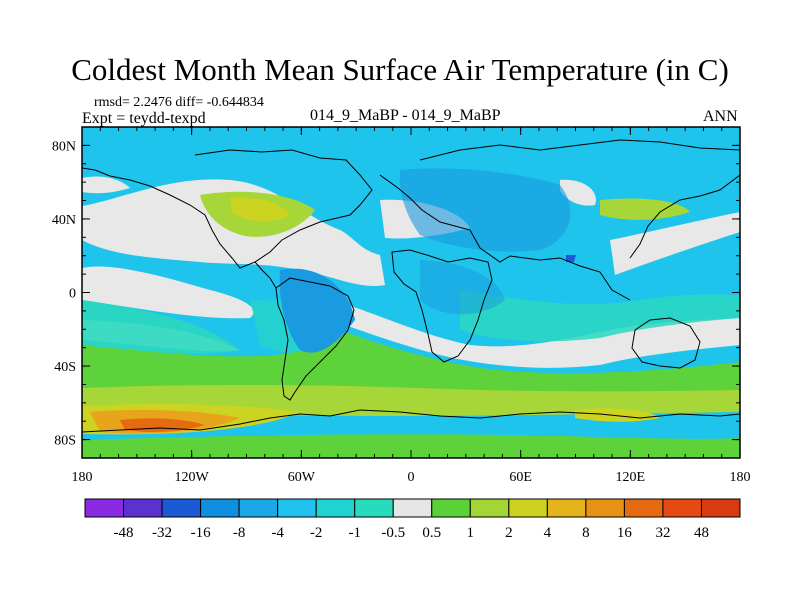 The height and width of the screenshot is (600, 800). I want to click on season-label: ANN, so click(720, 116).